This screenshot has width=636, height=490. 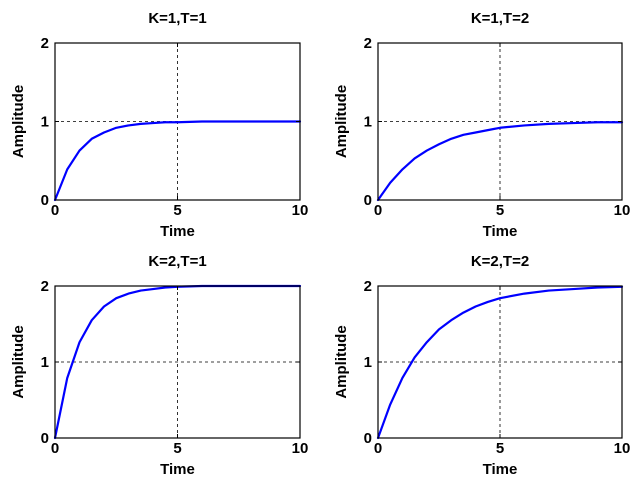 I want to click on subplot-title: K=1,T=2, so click(x=500, y=18).